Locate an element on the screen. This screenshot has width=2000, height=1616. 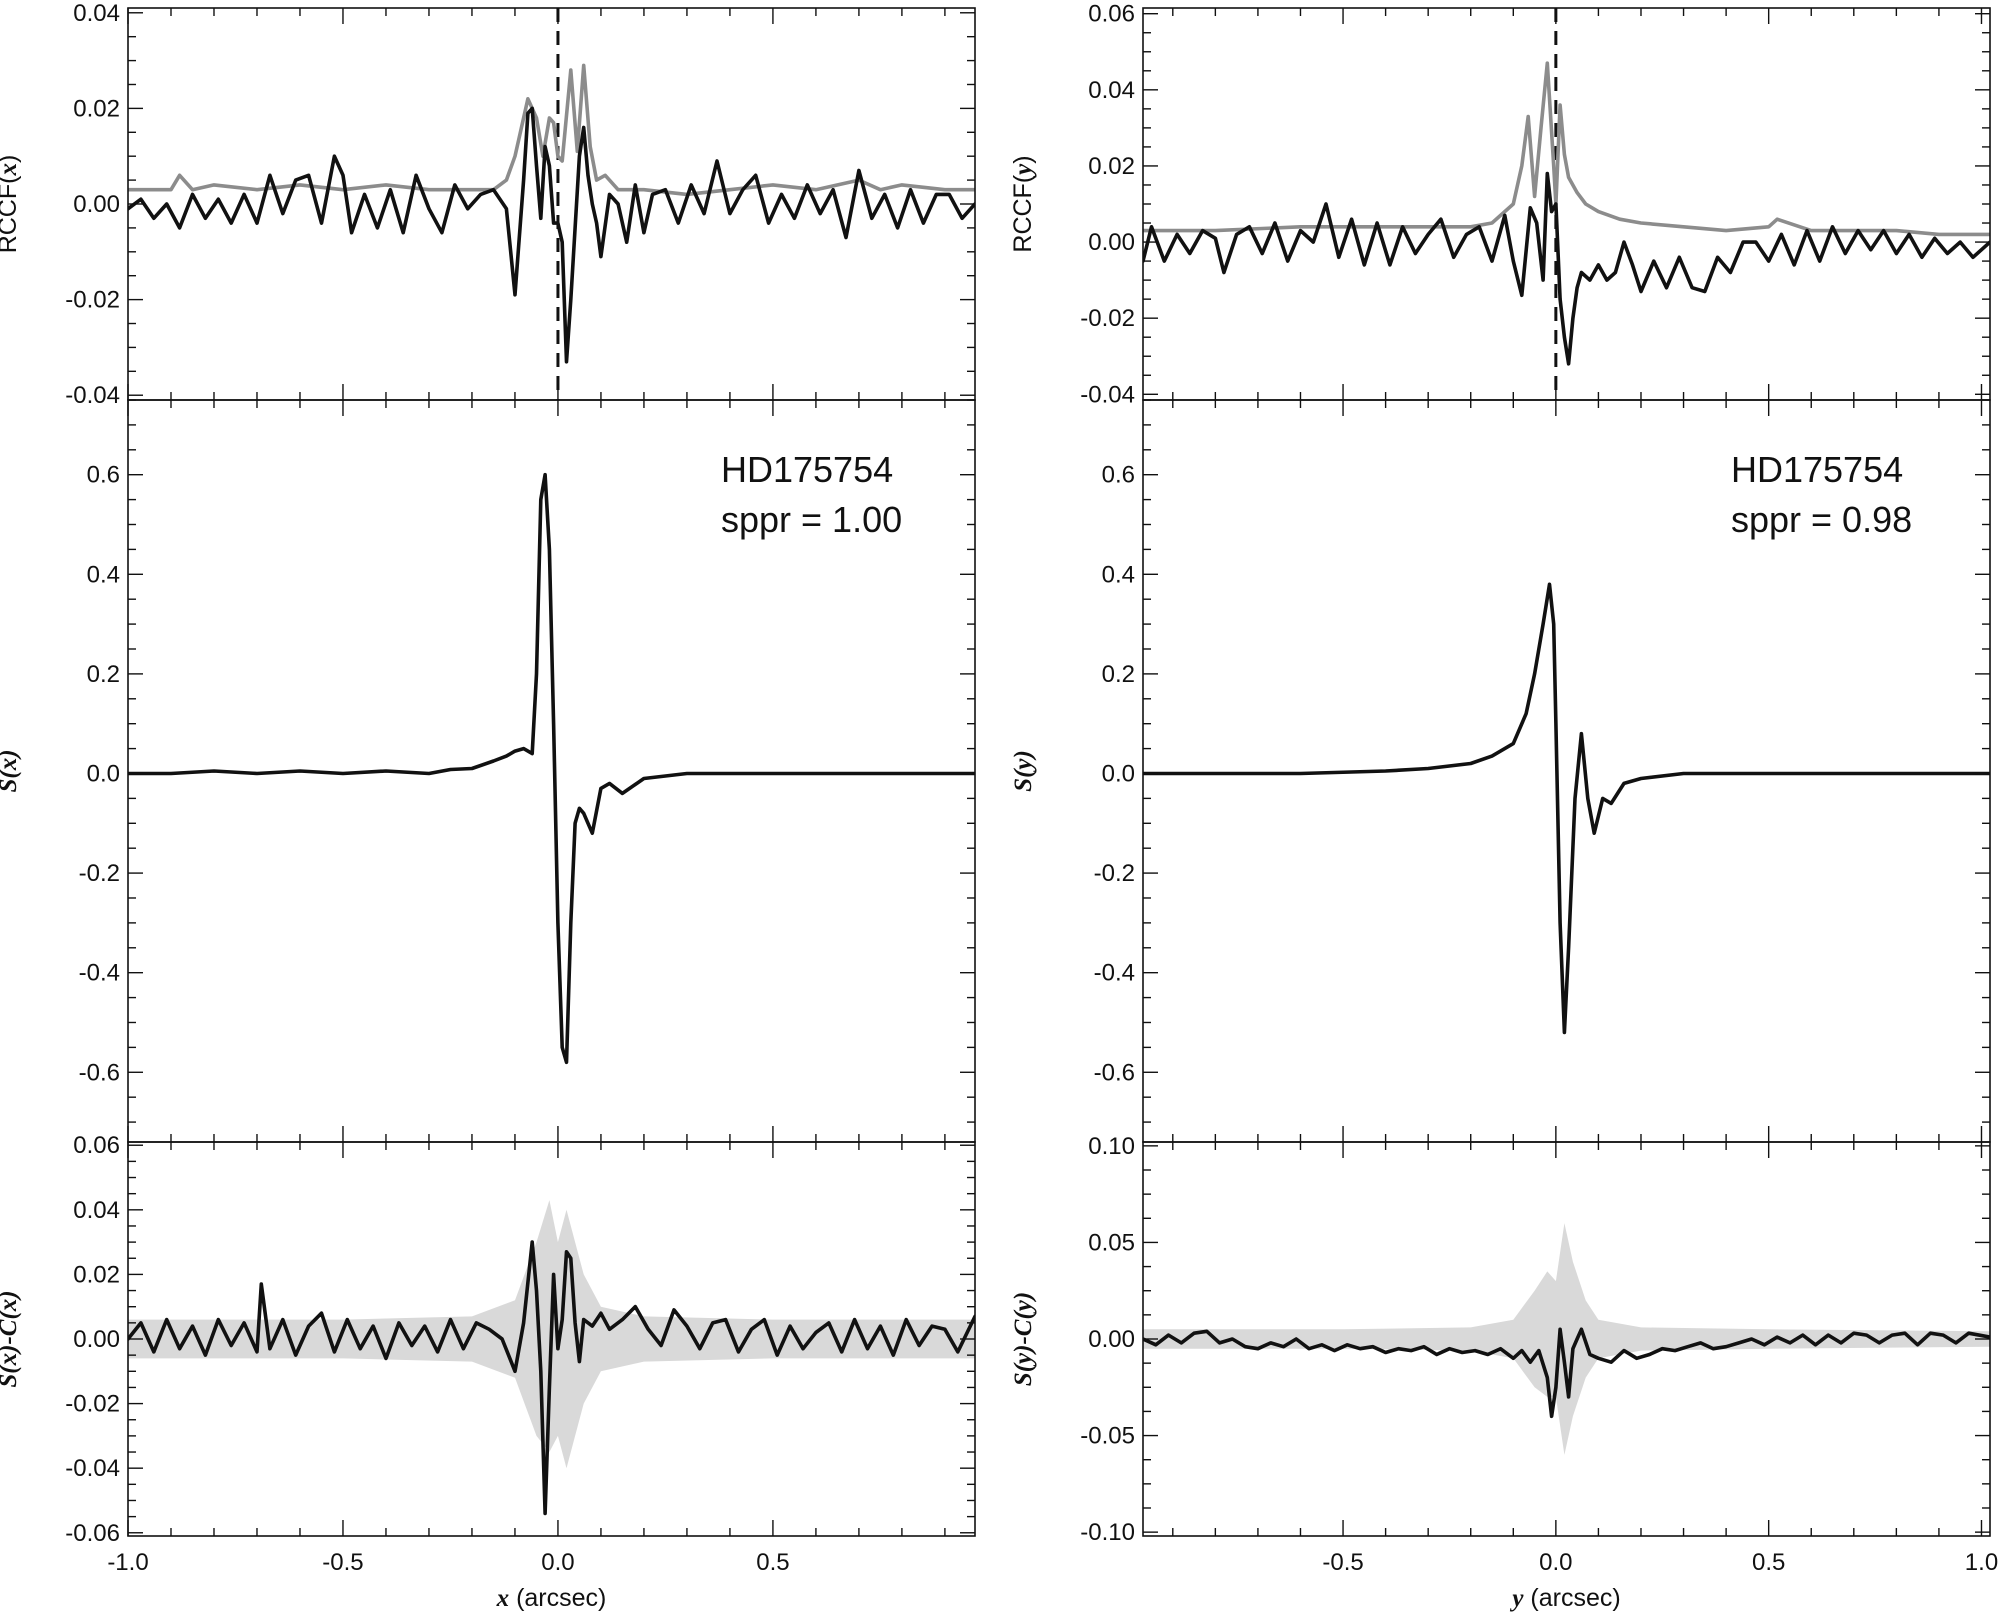
y-tick-label: 0.10 is located at coordinates (1111, 1146).